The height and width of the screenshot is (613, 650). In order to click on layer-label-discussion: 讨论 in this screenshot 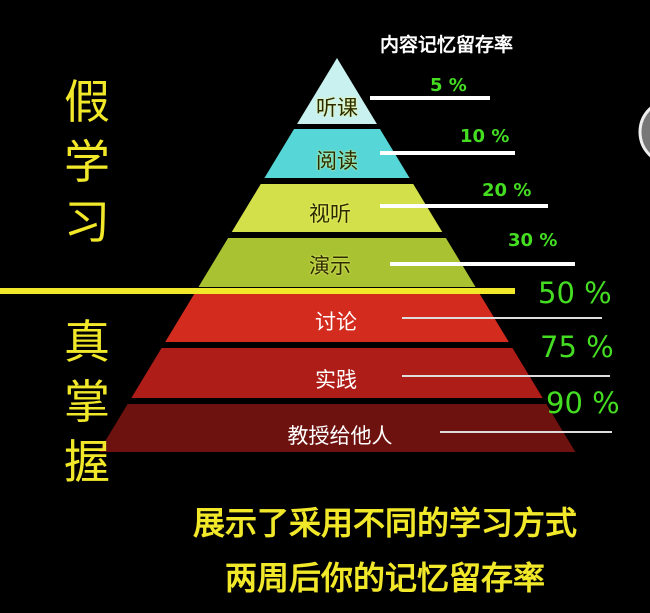, I will do `click(336, 322)`.